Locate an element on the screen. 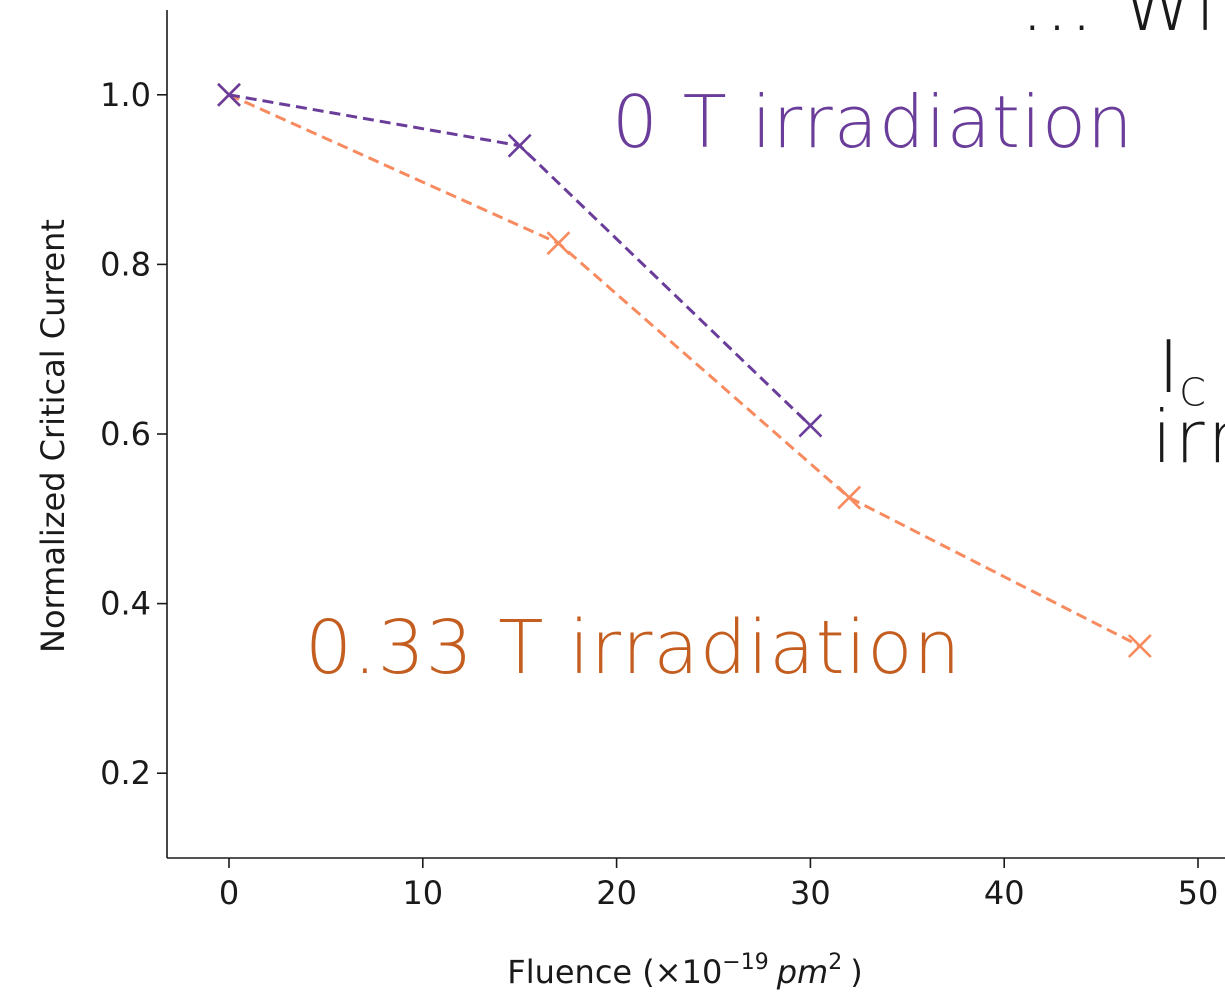  y-ticks: 0.2 0.4 0.6 0.8 1.0 is located at coordinates (133, 434).